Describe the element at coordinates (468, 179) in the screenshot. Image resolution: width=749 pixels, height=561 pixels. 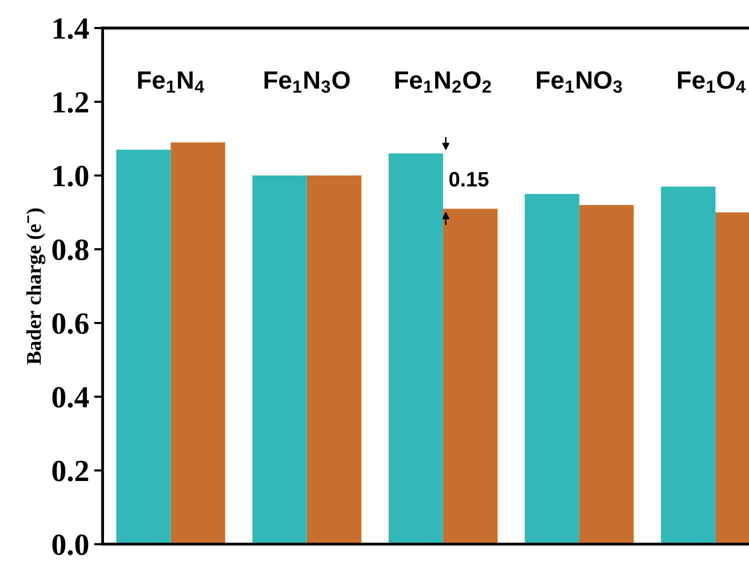
I see `annotation: 0.15` at that location.